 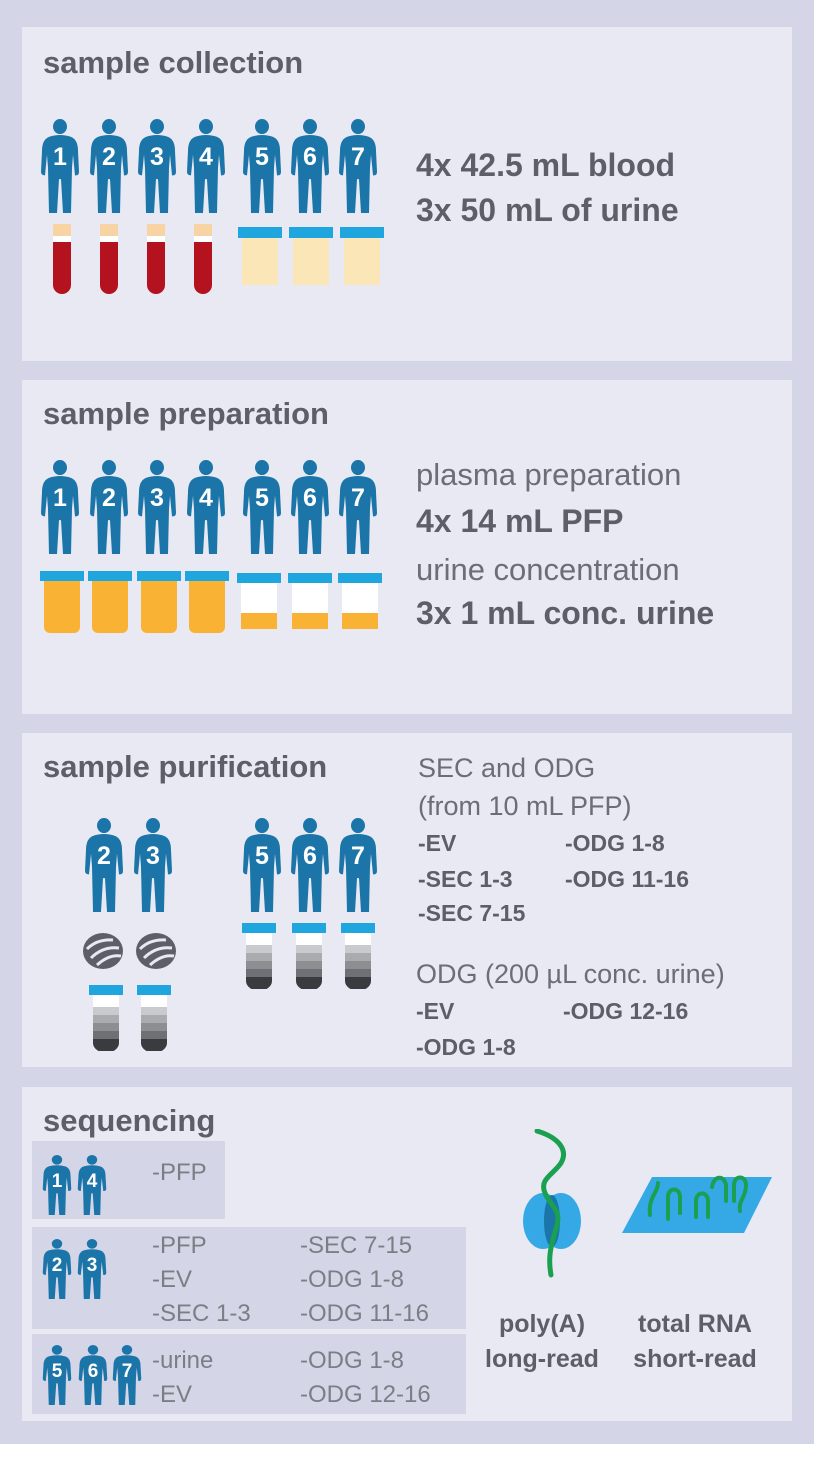 What do you see at coordinates (356, 1245) in the screenshot?
I see `seq-sample: -SEC 7-15` at bounding box center [356, 1245].